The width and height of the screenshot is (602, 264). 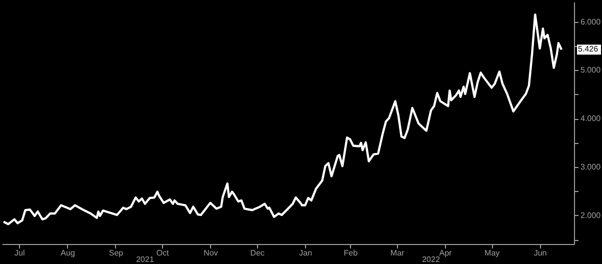 What do you see at coordinates (211, 253) in the screenshot?
I see `x-tick-label: Nov` at bounding box center [211, 253].